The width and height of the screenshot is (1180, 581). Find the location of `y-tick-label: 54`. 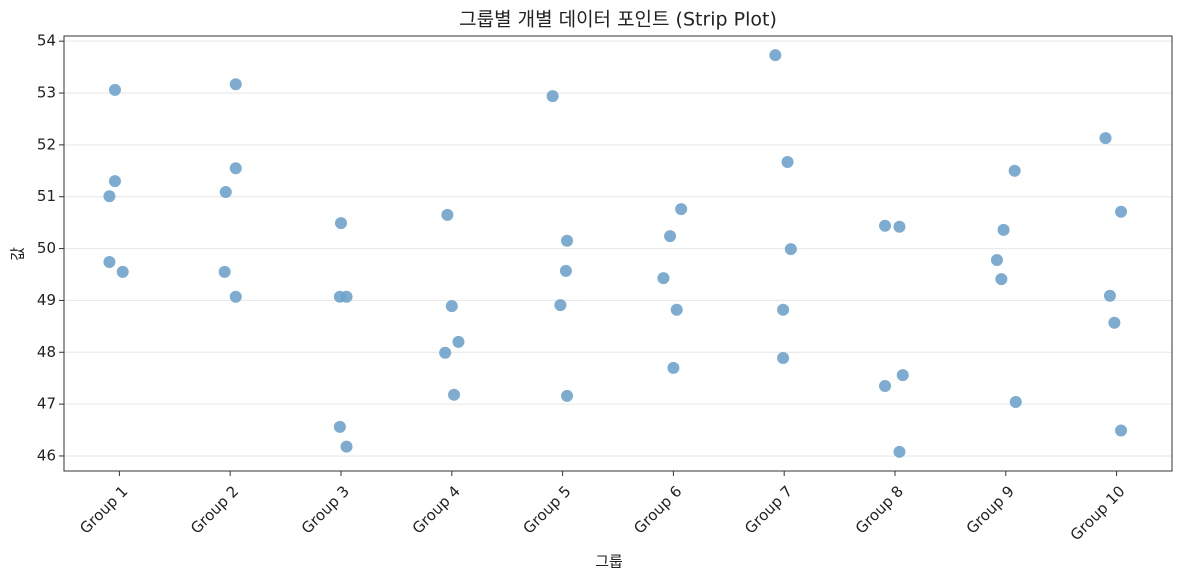

y-tick-label: 54 is located at coordinates (46, 41).